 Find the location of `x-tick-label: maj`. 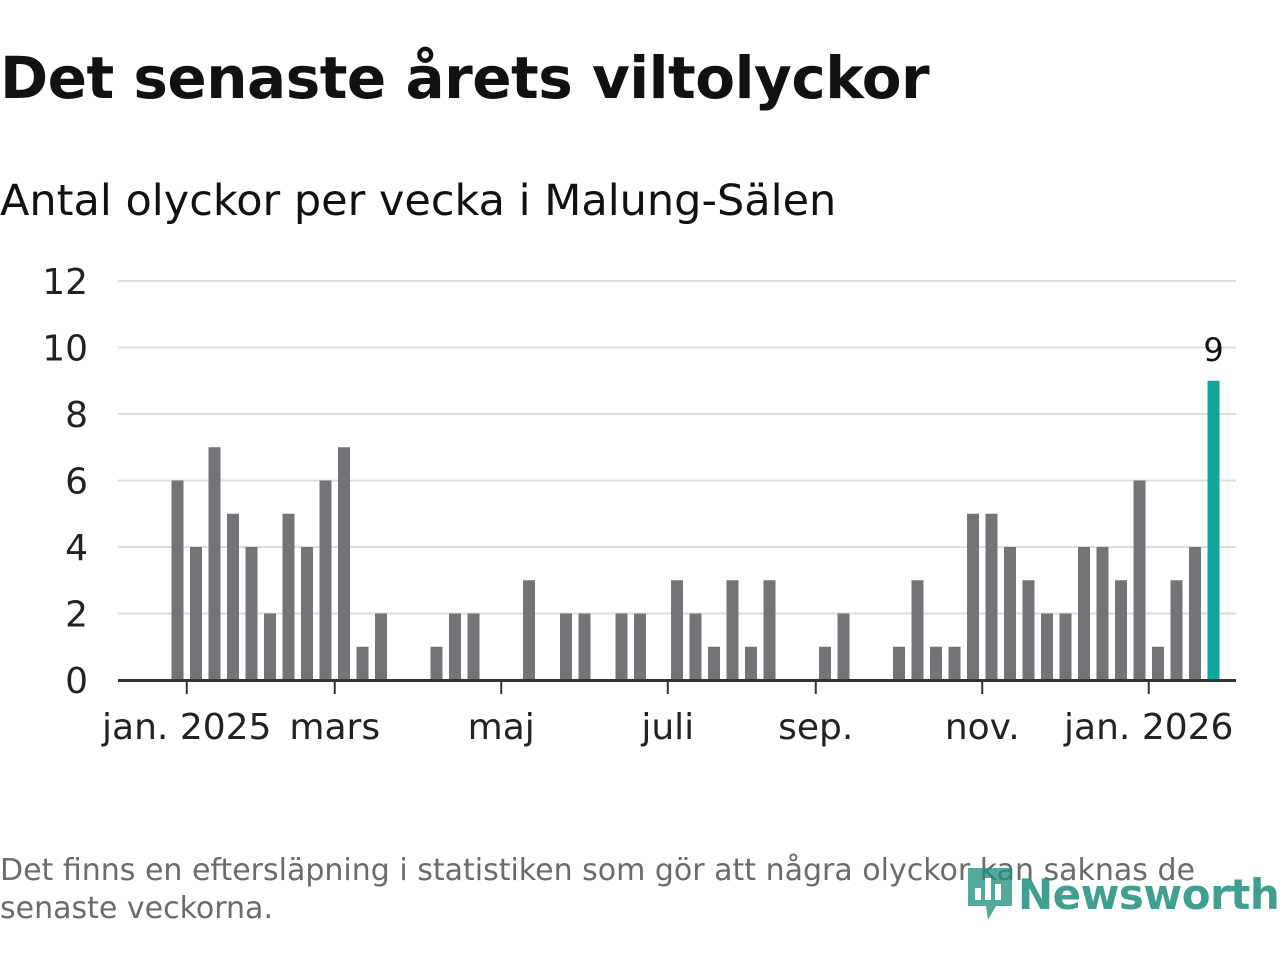

x-tick-label: maj is located at coordinates (501, 727).